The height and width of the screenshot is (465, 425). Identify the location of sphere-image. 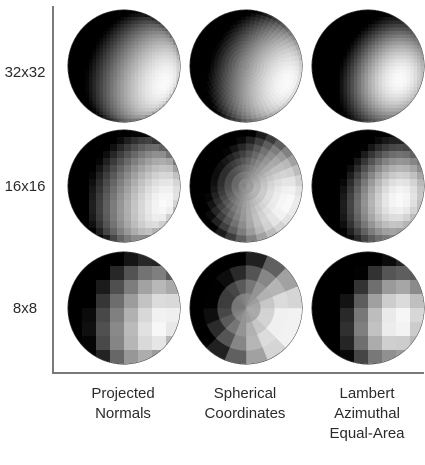
(124, 66).